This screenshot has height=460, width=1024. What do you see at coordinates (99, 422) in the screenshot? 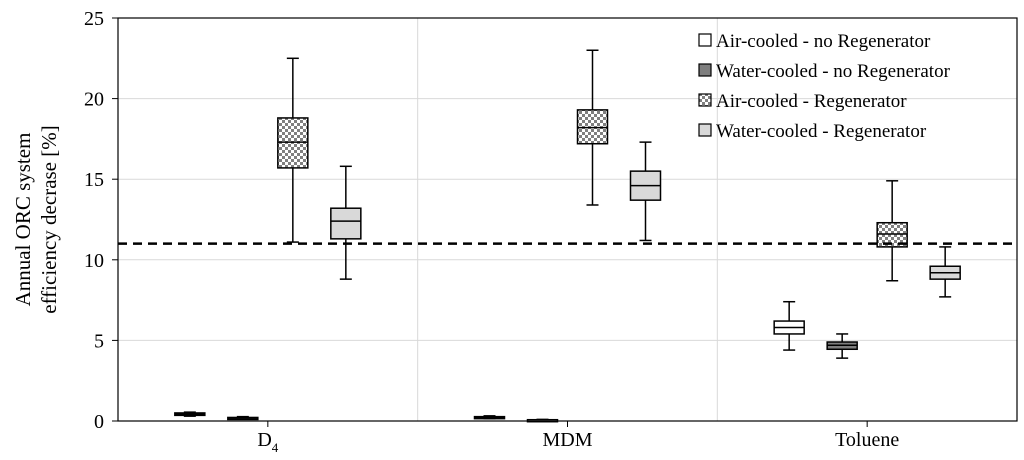
I see `y-tick-label: 0` at bounding box center [99, 422].